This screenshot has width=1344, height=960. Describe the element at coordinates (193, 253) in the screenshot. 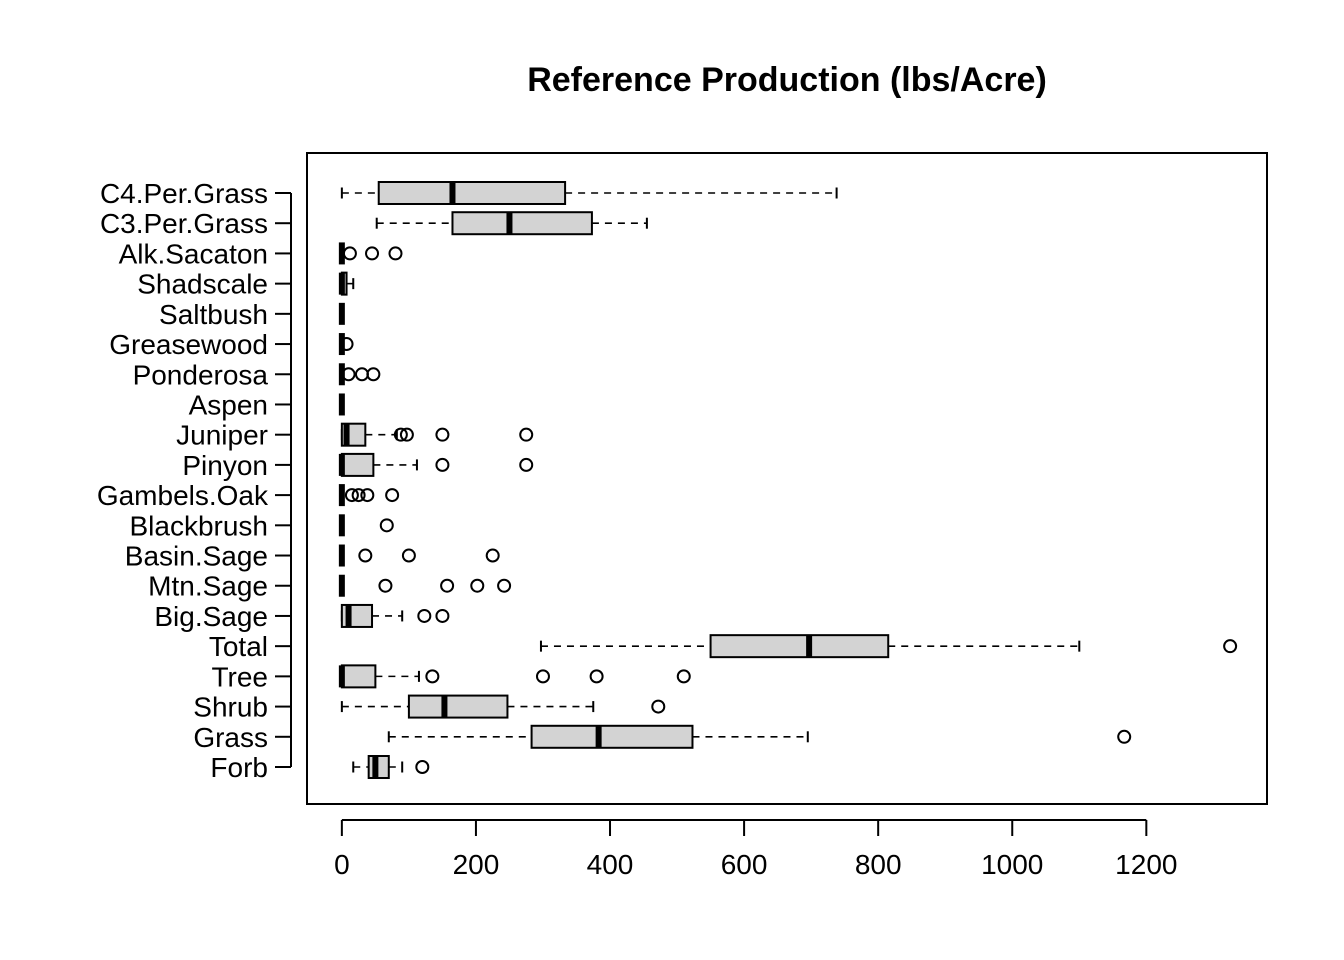

I see `category-label: Alk.Sacaton` at that location.